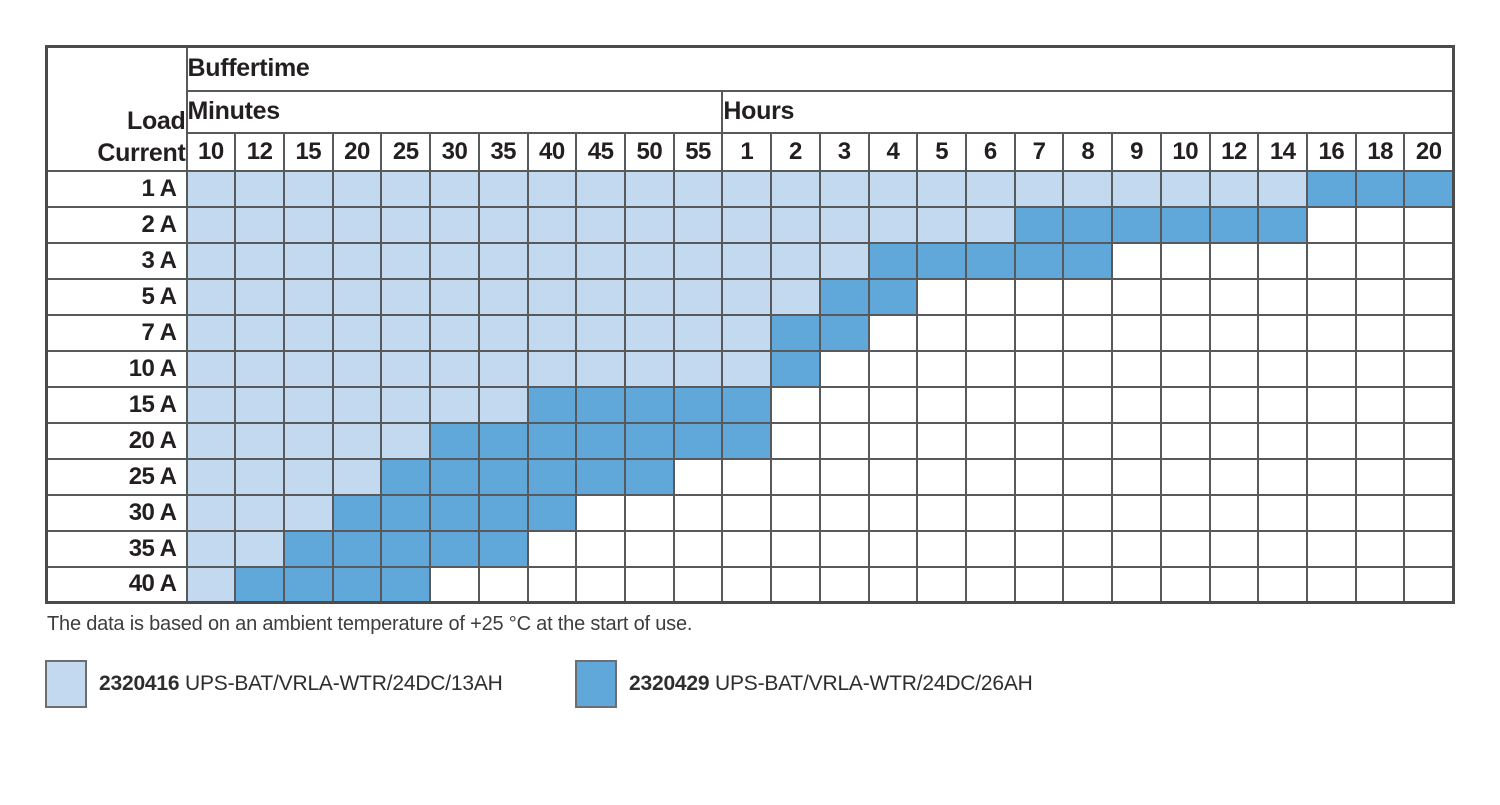 This screenshot has width=1500, height=805. What do you see at coordinates (116, 224) in the screenshot?
I see `row-label: 2 A` at bounding box center [116, 224].